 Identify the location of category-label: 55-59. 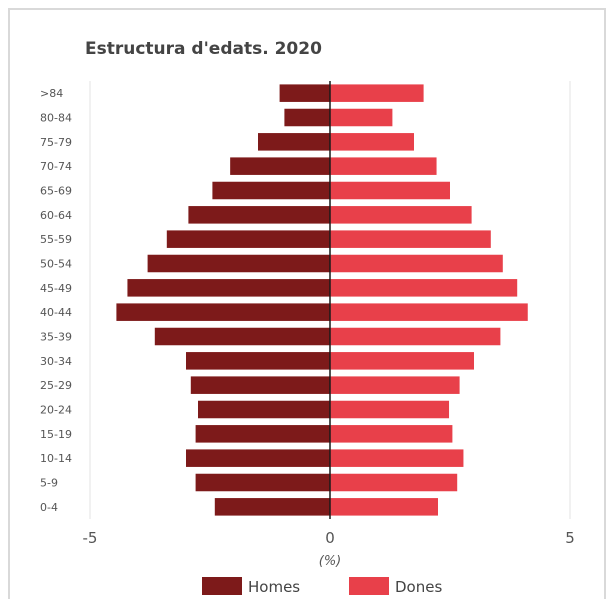
(56, 239).